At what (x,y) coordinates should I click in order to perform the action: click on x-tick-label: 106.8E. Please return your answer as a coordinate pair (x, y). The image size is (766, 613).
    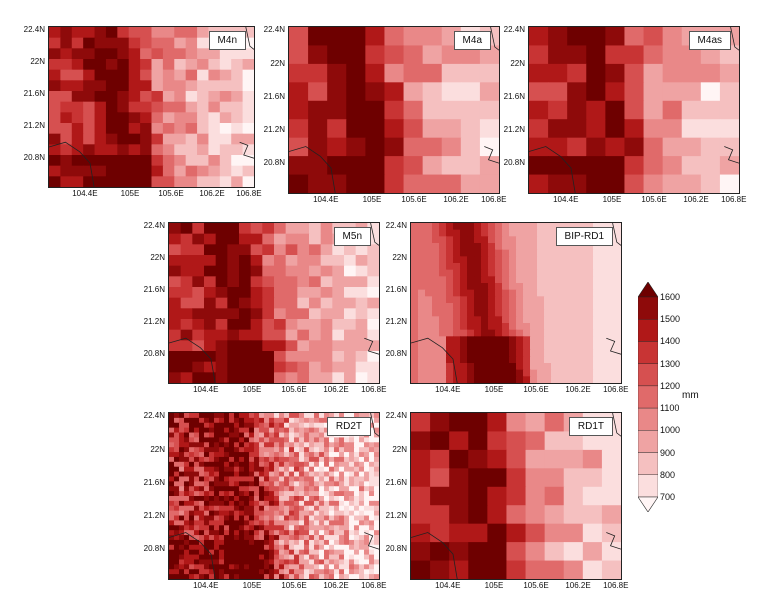
    Looking at the image, I should click on (494, 199).